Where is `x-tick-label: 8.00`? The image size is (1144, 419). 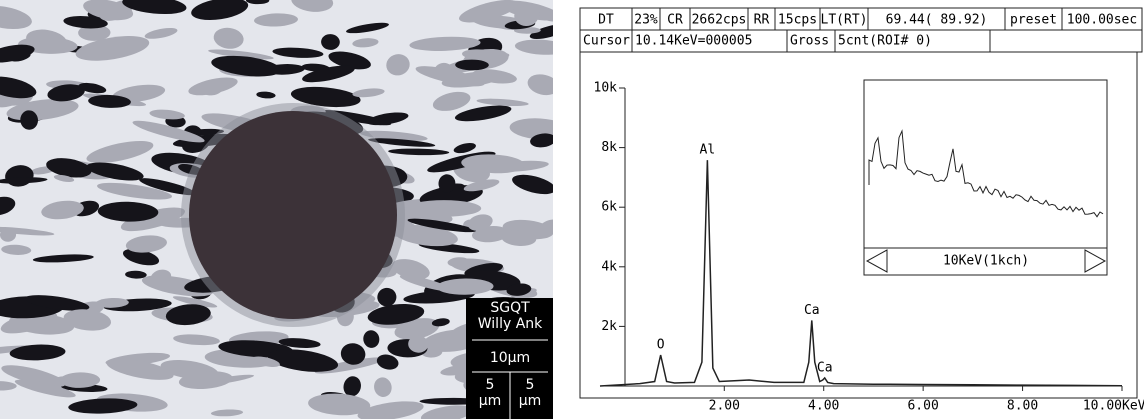 x-tick-label: 8.00 is located at coordinates (1022, 406).